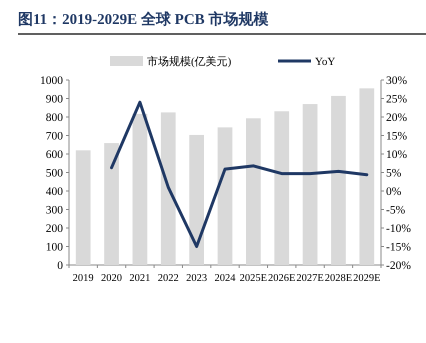  Describe the element at coordinates (55, 136) in the screenshot. I see `y-tick-label: 700` at that location.